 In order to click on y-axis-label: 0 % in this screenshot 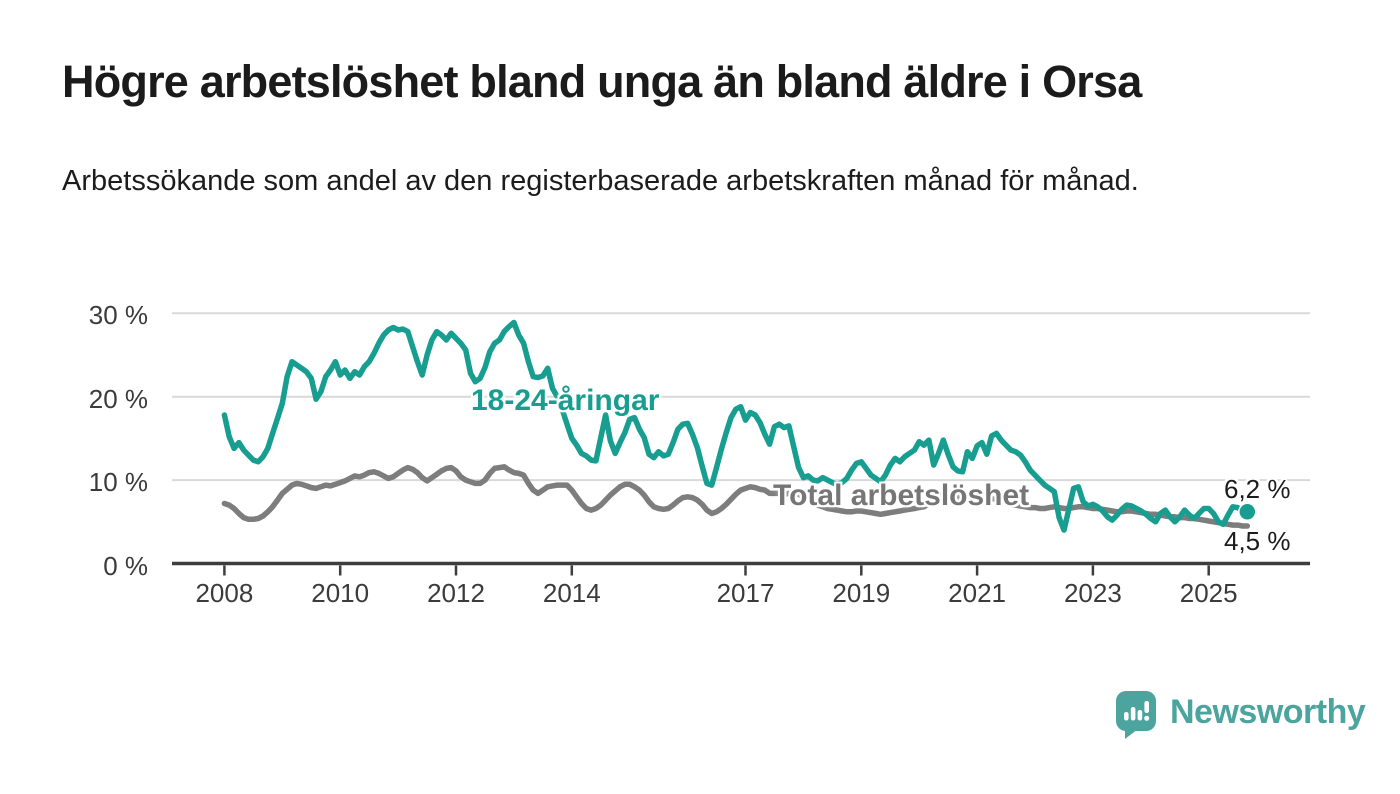, I will do `click(125, 565)`.